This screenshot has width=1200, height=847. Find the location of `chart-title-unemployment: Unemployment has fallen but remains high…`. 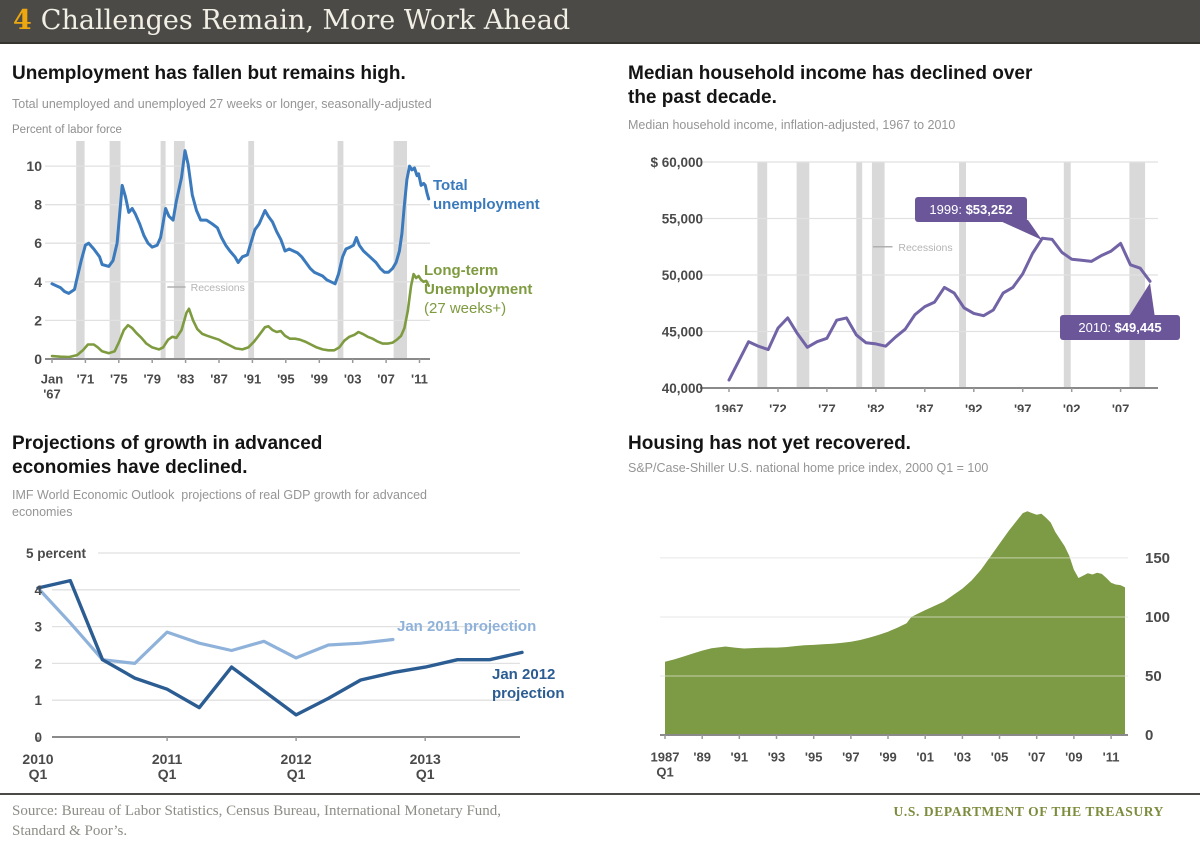

chart-title-unemployment: Unemployment has fallen but remains high… is located at coordinates (209, 73).